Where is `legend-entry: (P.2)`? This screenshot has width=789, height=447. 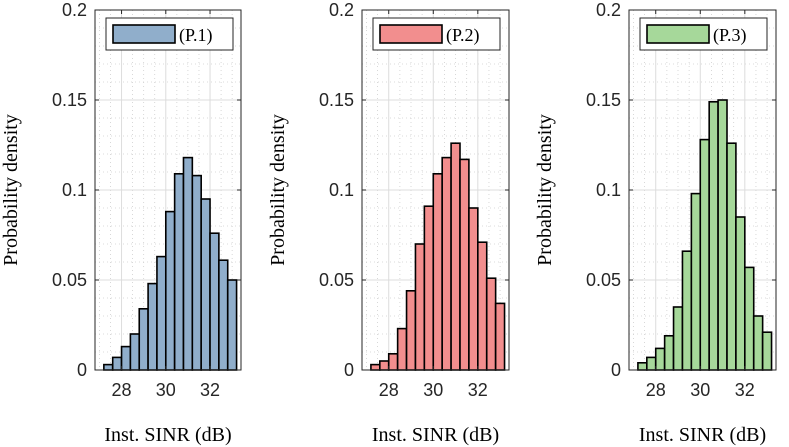 legend-entry: (P.2) is located at coordinates (463, 35).